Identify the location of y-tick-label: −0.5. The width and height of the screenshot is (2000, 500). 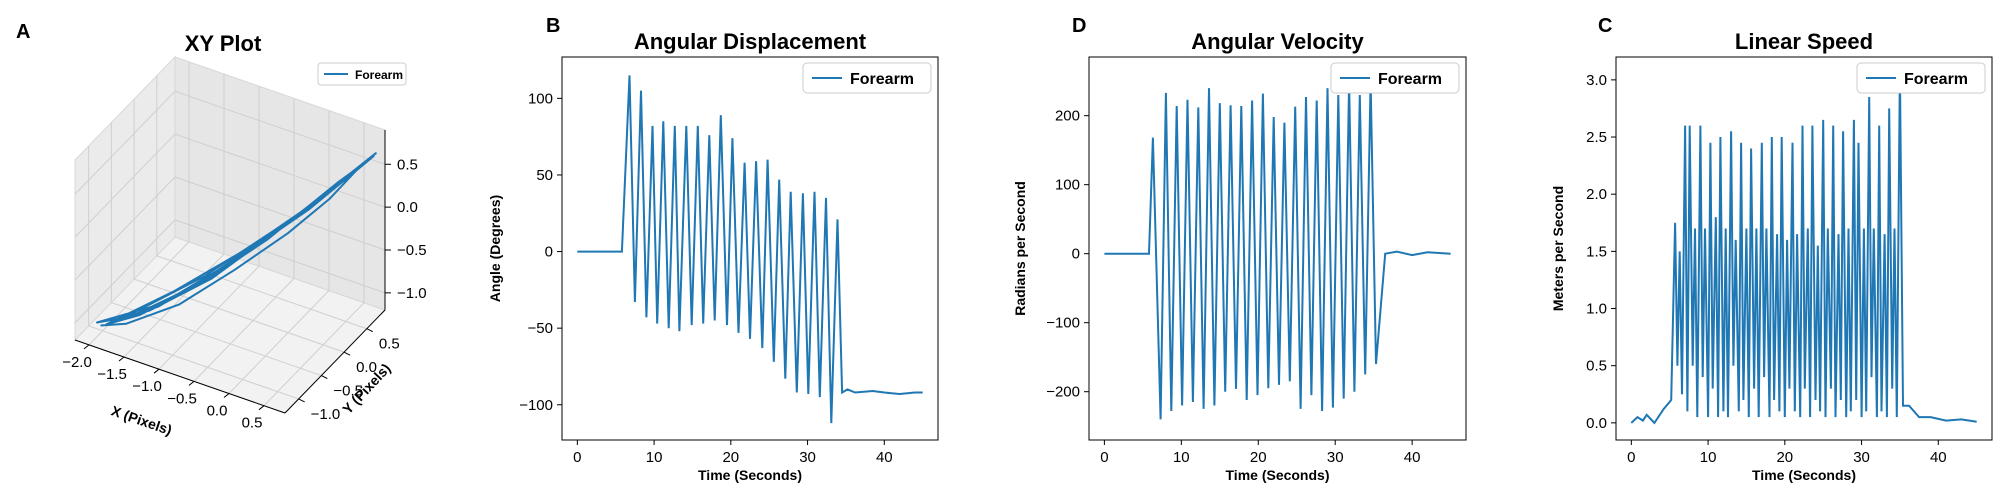
(348, 391).